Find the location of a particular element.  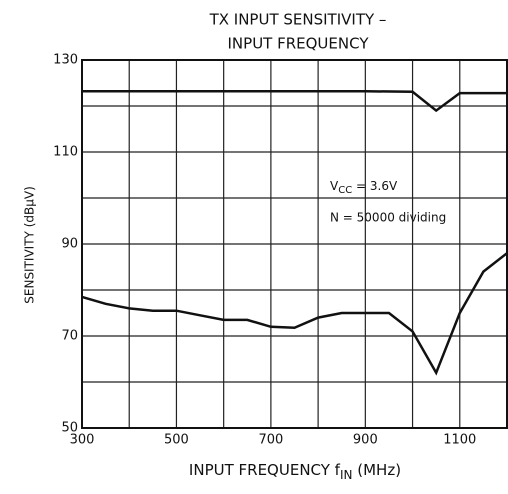

x-label-sub: IN is located at coordinates (346, 475).